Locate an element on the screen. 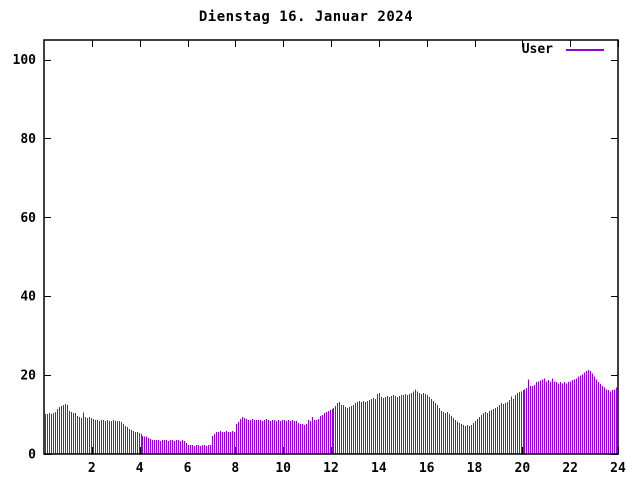 This screenshot has height=480, width=640. chart-title: Dienstag 16. Januar 2024 is located at coordinates (306, 17).